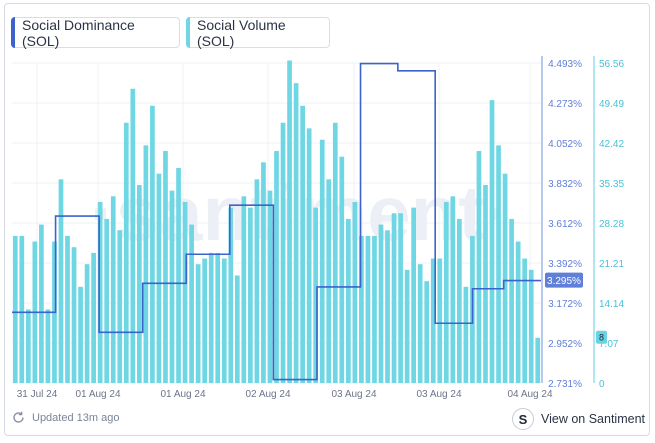 The width and height of the screenshot is (655, 443). I want to click on x-tick-label: 01 Aug 24, so click(97, 394).